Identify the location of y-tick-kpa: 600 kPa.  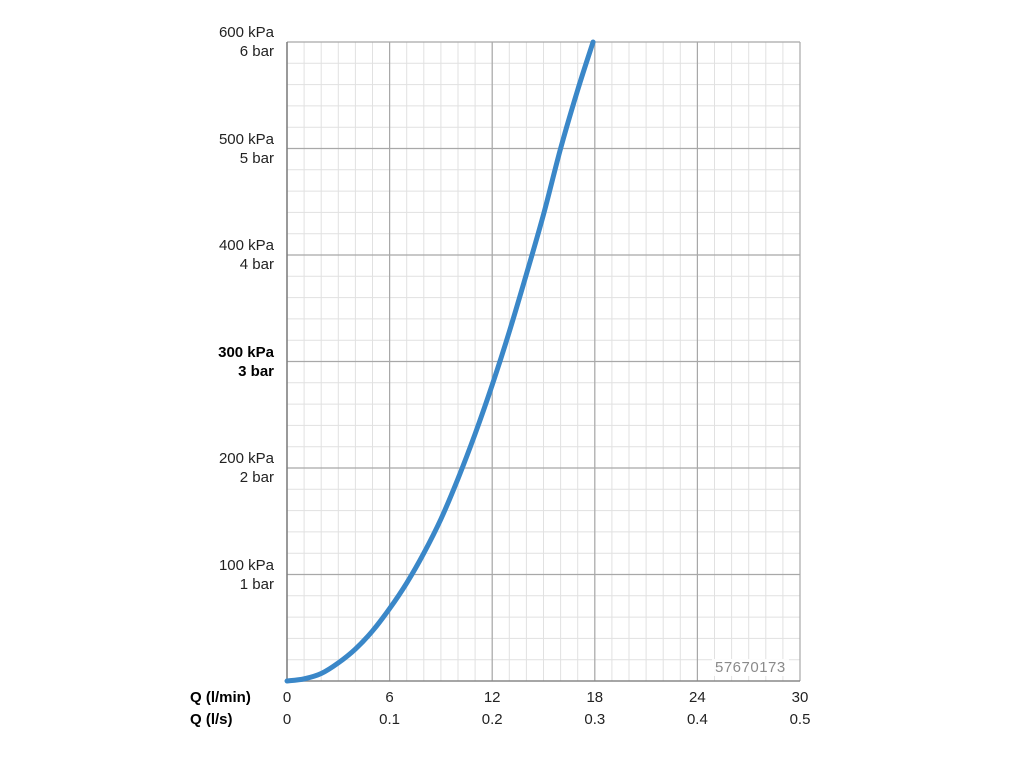
(246, 32).